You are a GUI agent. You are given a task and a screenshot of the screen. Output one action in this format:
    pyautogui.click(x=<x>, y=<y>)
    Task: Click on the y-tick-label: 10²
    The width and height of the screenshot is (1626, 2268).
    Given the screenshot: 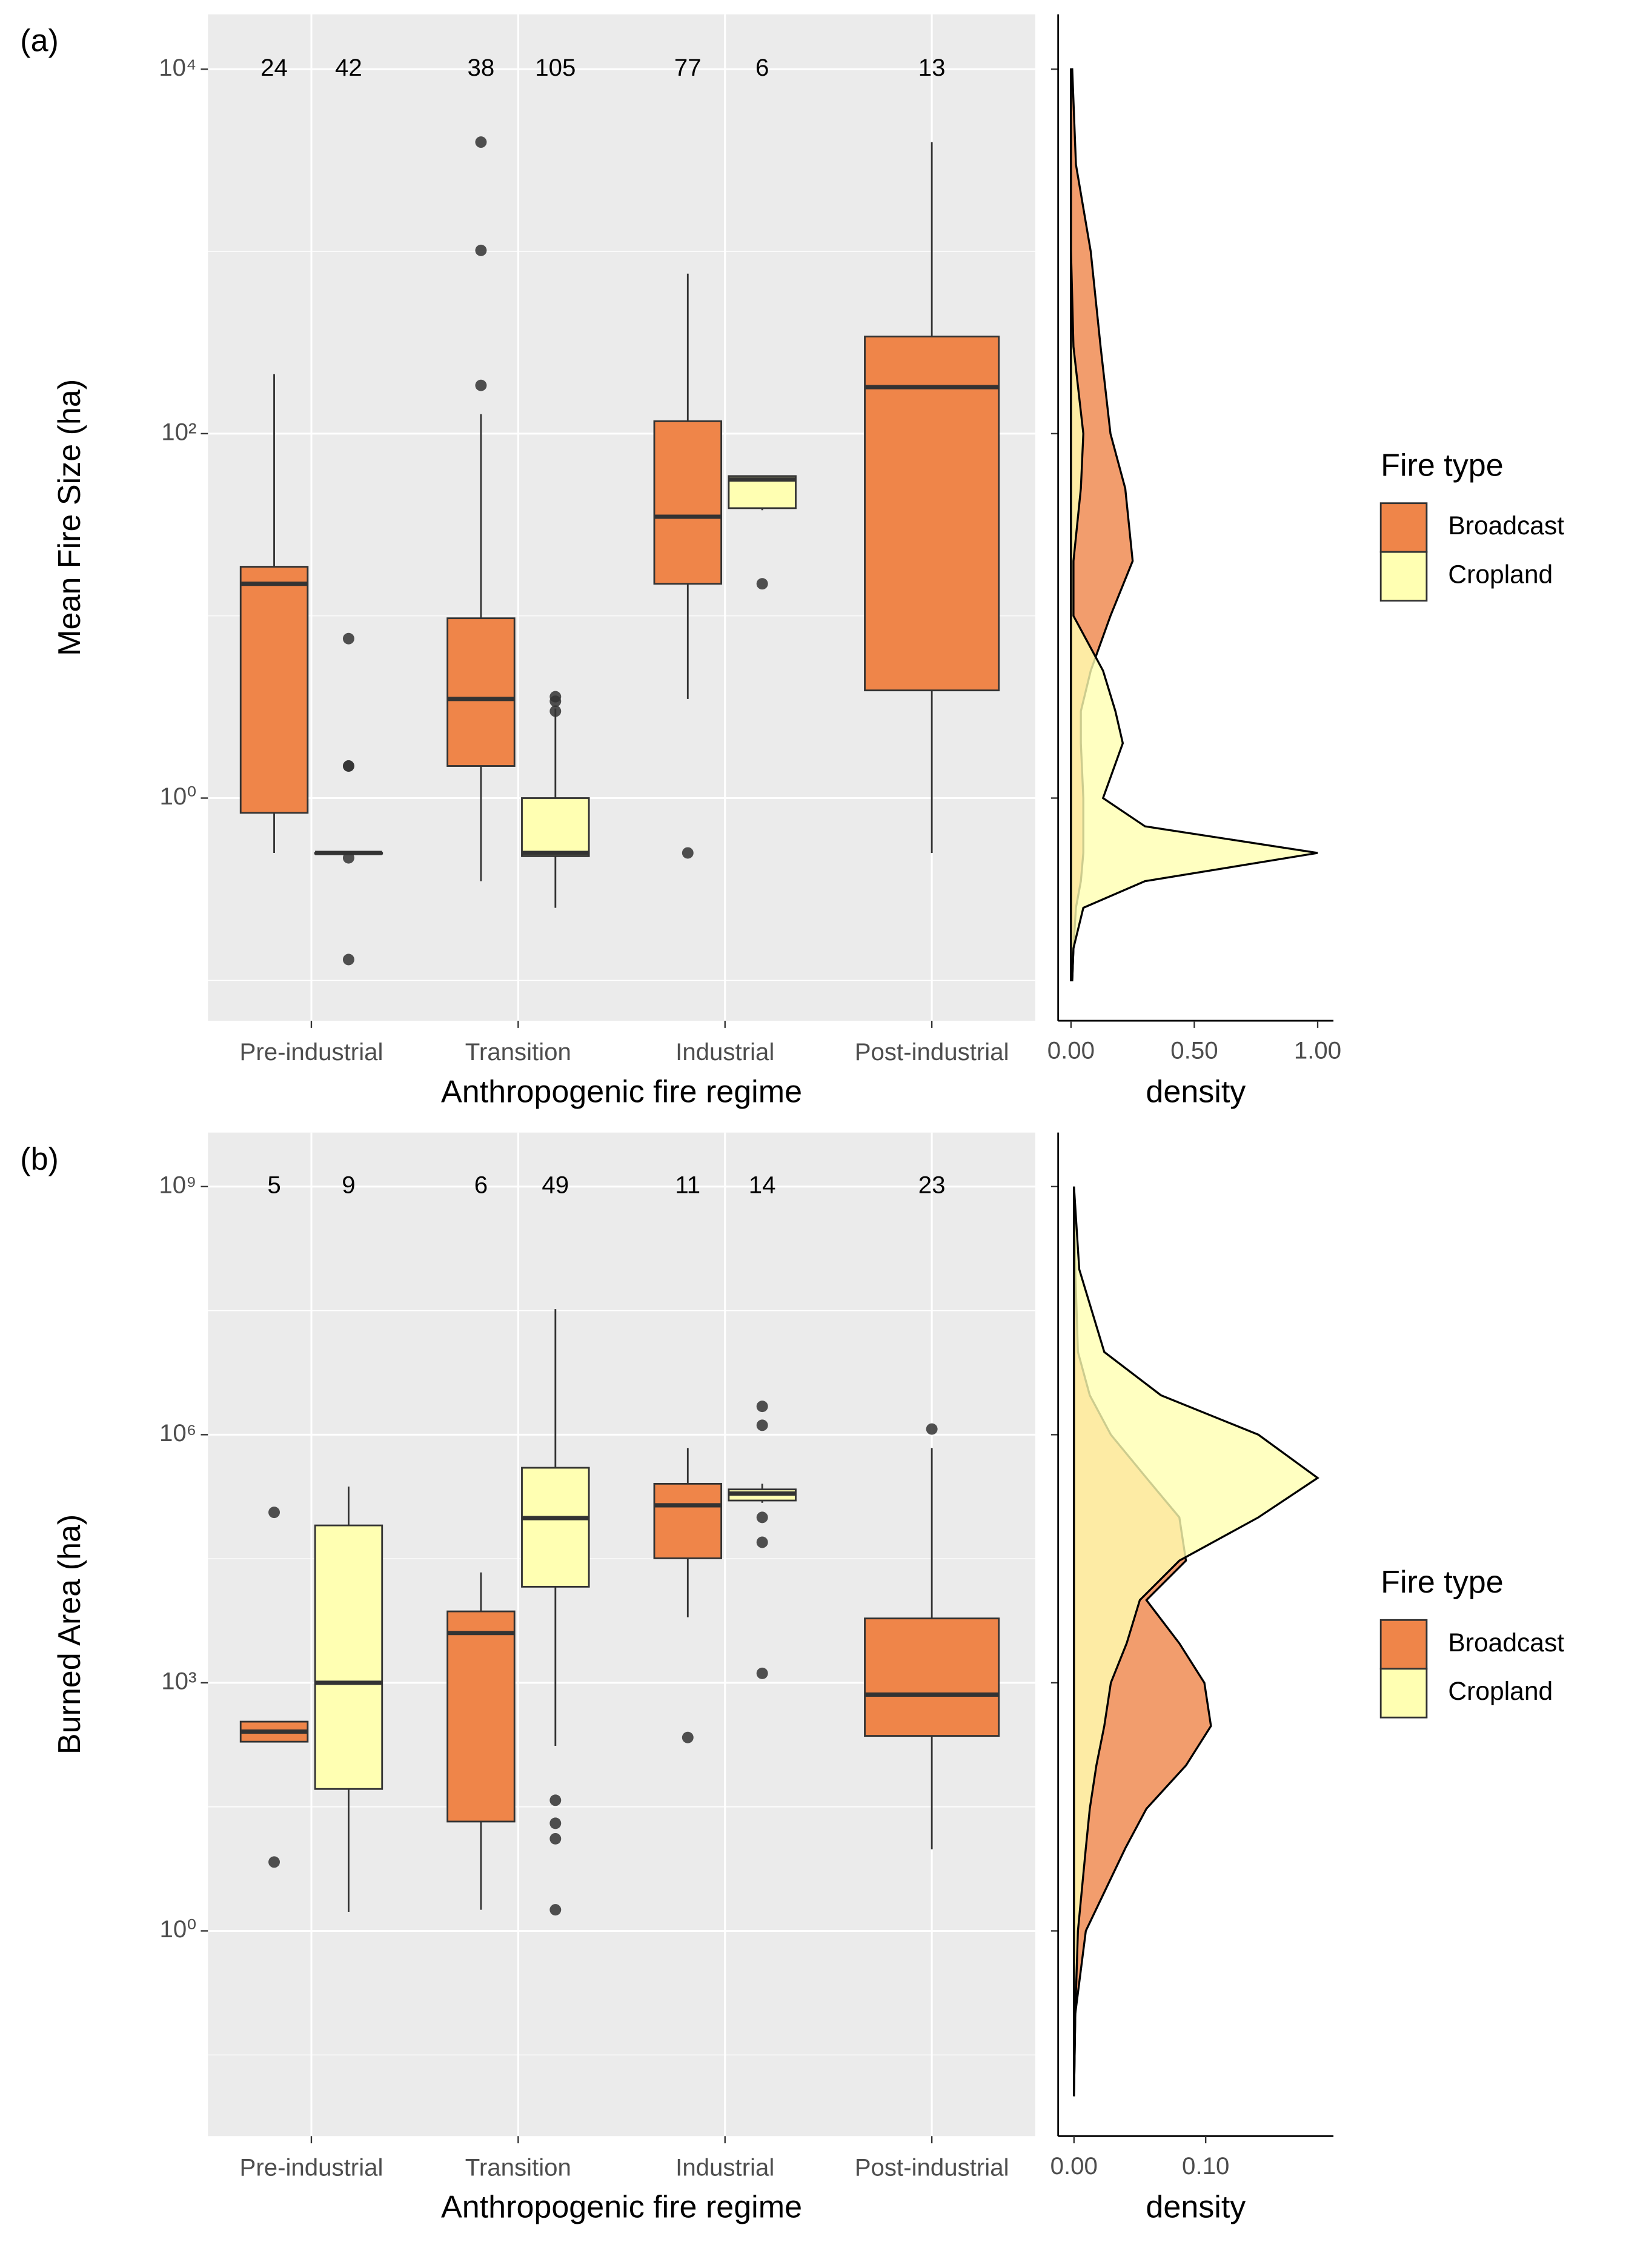 What is the action you would take?
    pyautogui.click(x=178, y=431)
    